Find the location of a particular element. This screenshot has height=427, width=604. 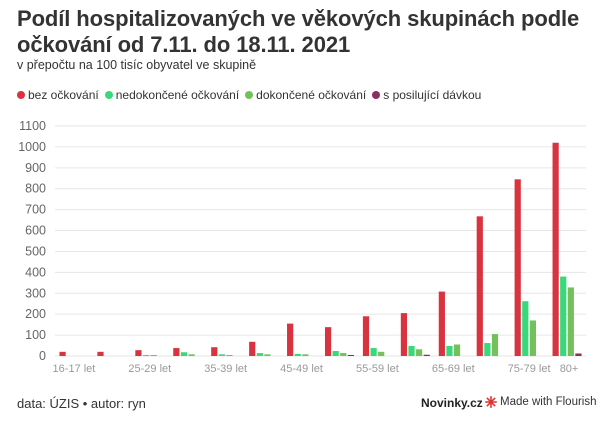

legend-item: s posilující dávkou is located at coordinates (426, 95).